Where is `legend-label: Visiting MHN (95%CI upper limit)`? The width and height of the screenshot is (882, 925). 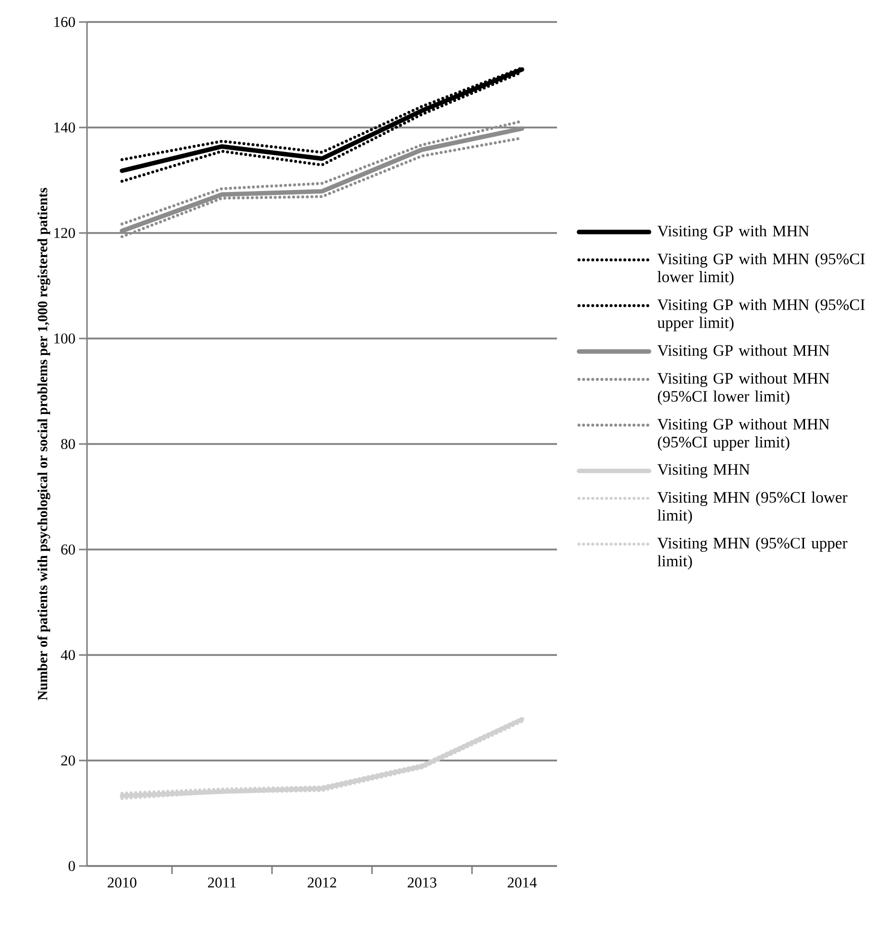
legend-label: Visiting MHN (95%CI upper limit) is located at coordinates (752, 553).